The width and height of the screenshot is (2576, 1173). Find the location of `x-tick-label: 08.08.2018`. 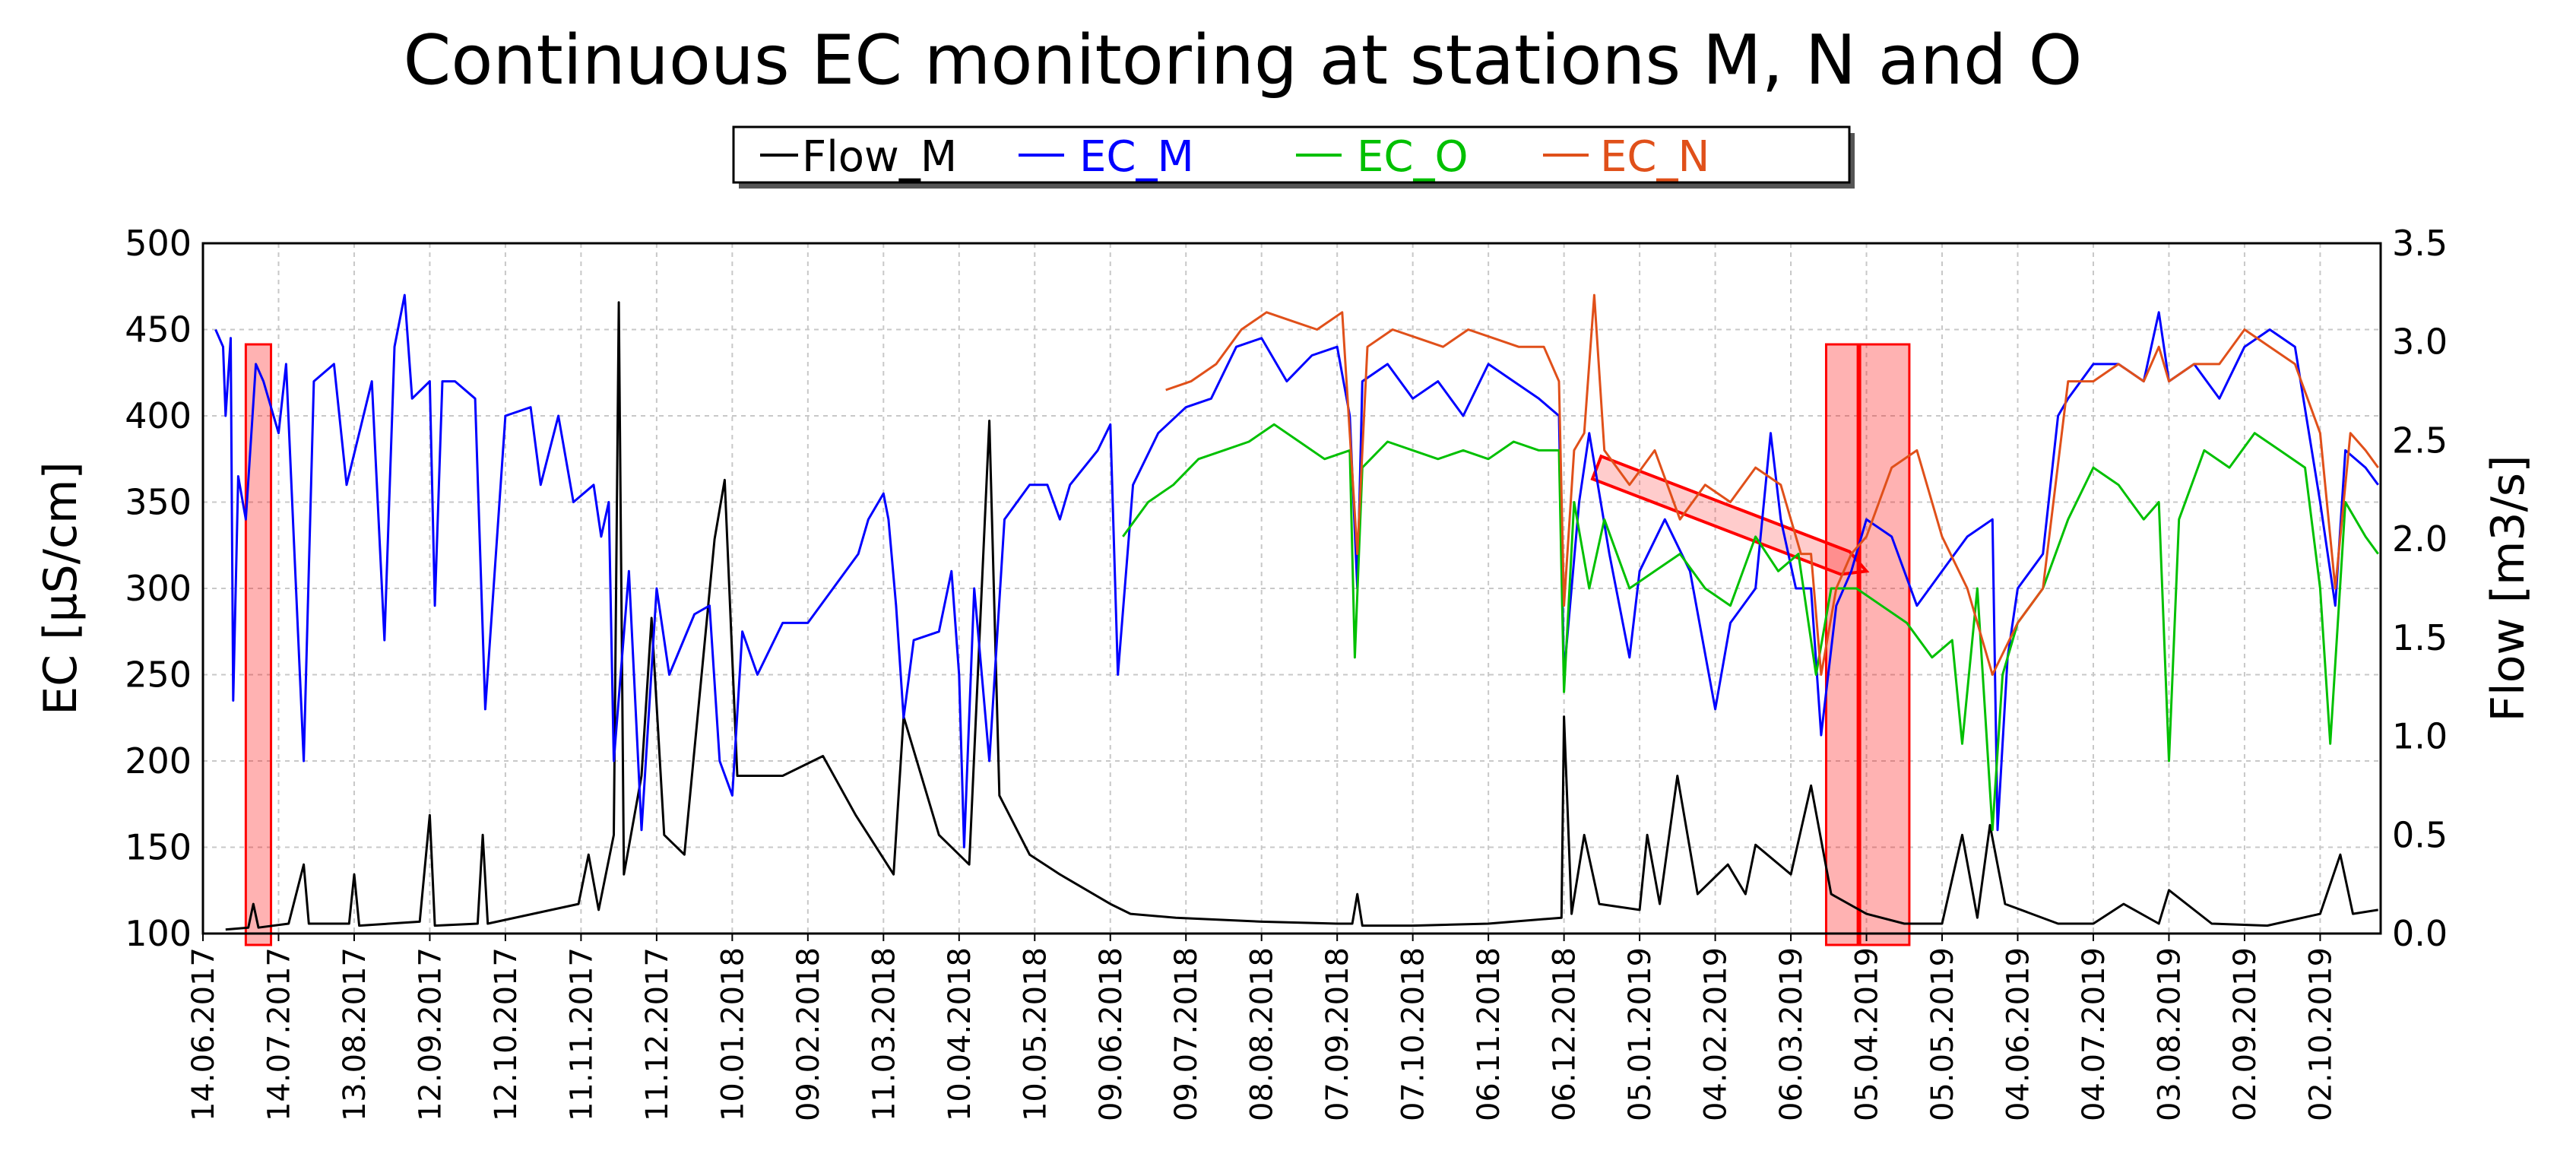

x-tick-label: 08.08.2018 is located at coordinates (1262, 1034).